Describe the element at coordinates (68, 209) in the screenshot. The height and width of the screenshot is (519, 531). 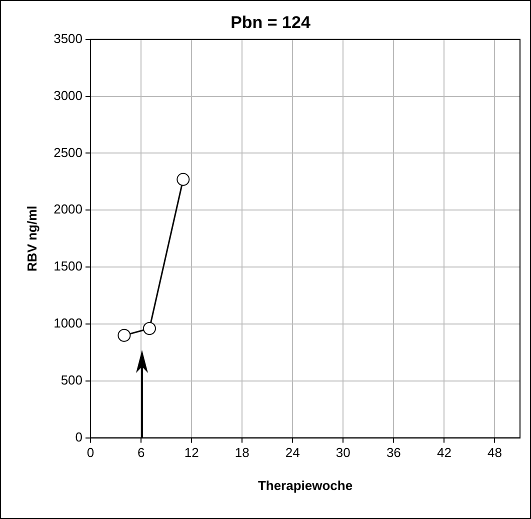
I see `y-tick-label: 2000` at that location.